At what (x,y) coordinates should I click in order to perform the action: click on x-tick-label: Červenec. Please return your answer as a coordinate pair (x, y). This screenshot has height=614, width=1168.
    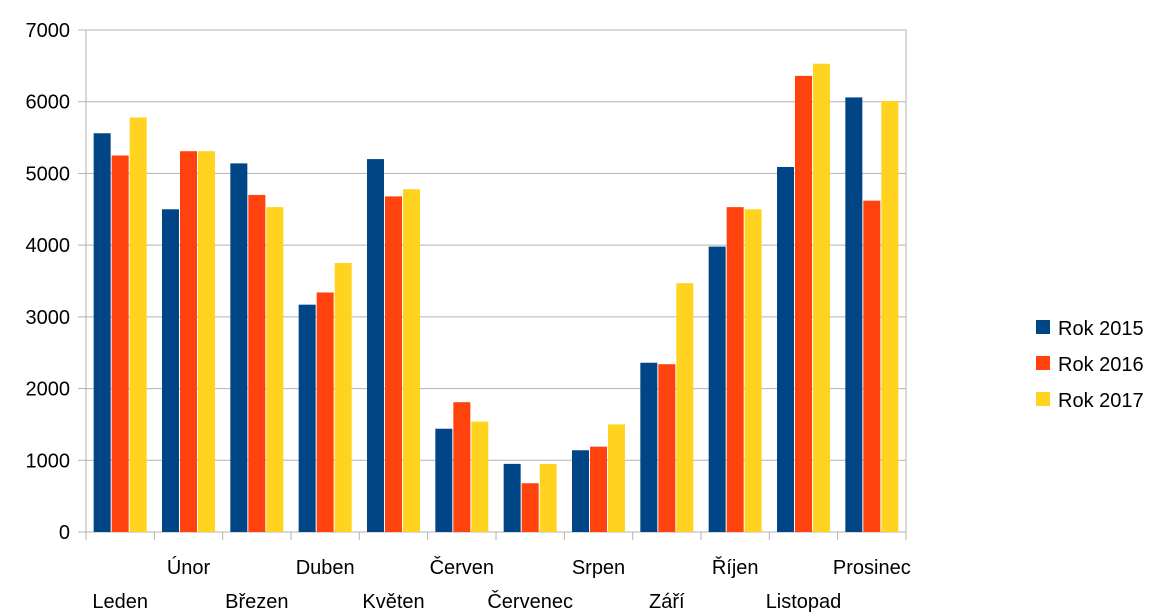
    Looking at the image, I should click on (530, 601).